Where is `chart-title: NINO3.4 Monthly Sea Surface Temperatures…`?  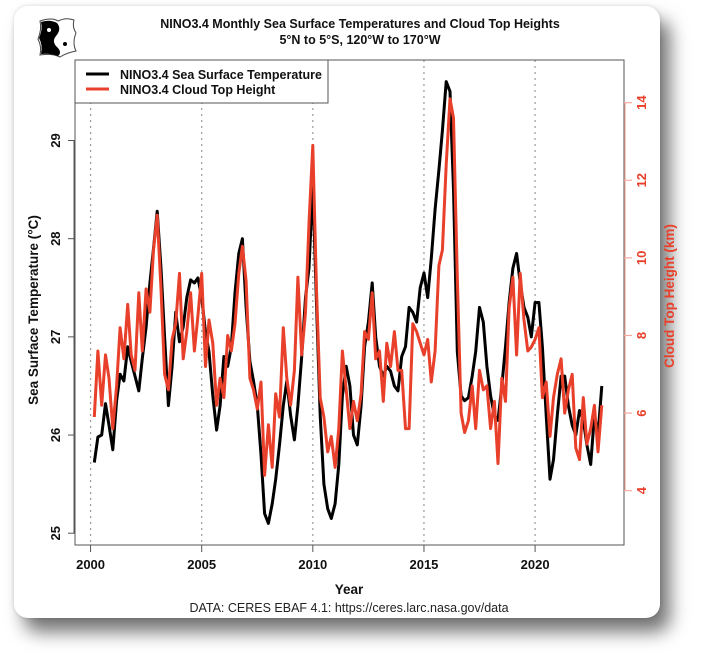 chart-title: NINO3.4 Monthly Sea Surface Temperatures… is located at coordinates (360, 24).